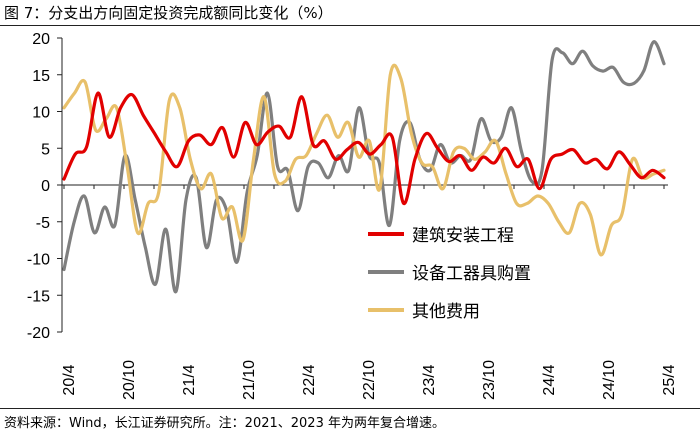 The image size is (700, 438). I want to click on y-tick-label: 15, so click(41, 76).